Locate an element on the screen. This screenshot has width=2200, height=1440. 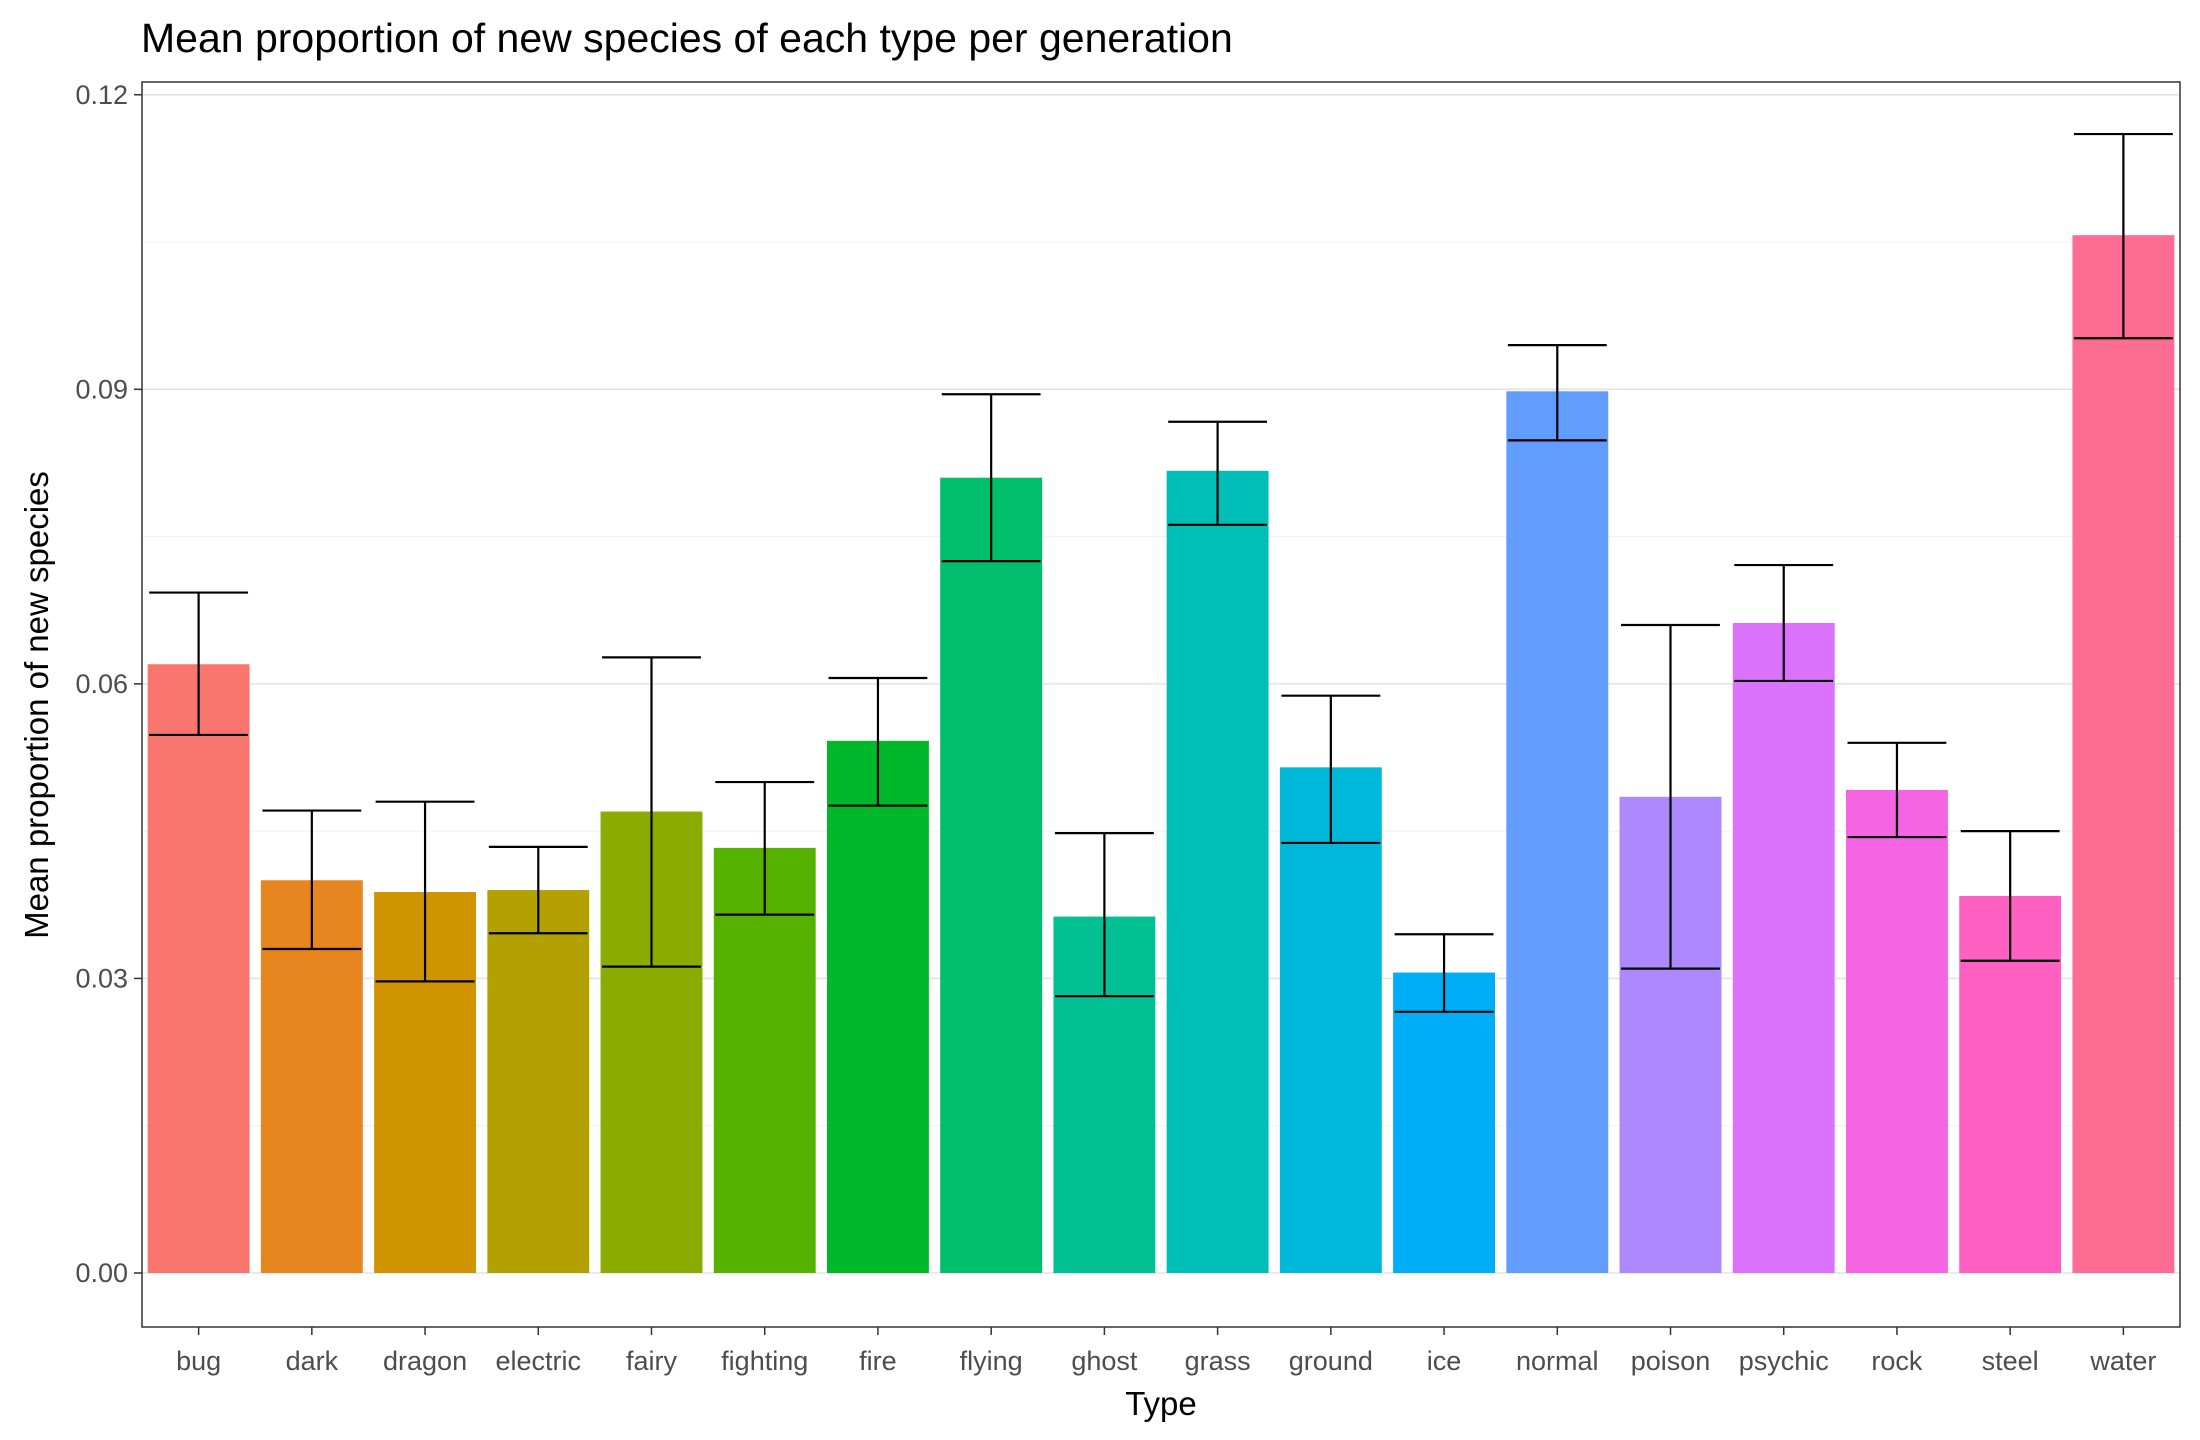
error-bar-fairy is located at coordinates (651, 812).